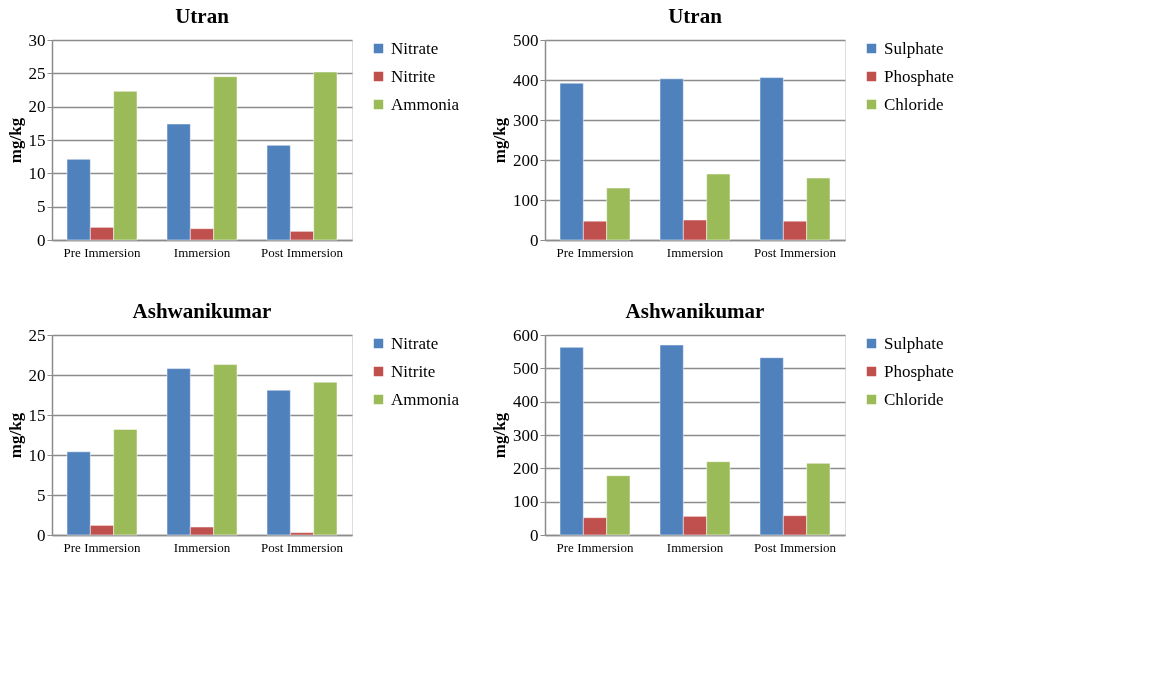 The height and width of the screenshot is (696, 1169). What do you see at coordinates (526, 335) in the screenshot?
I see `y-tick-label: 600` at bounding box center [526, 335].